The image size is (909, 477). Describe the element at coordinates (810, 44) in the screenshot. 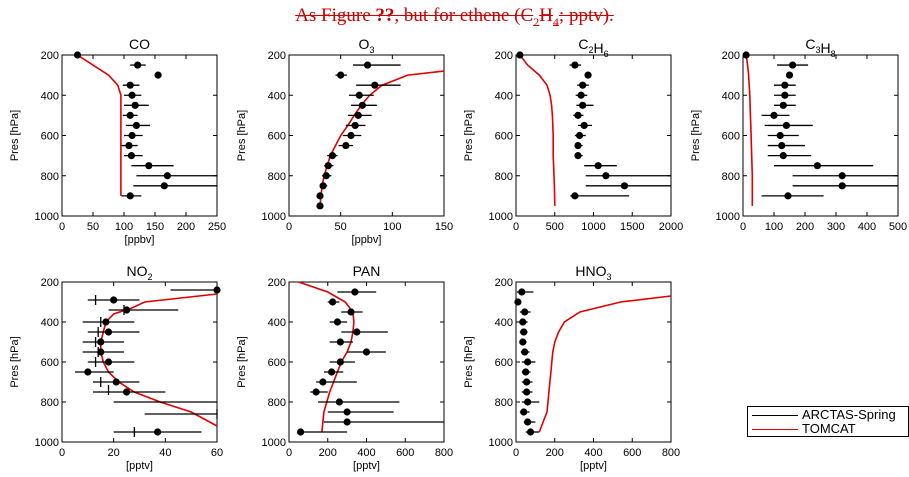

I see `panel-title-text: C` at that location.